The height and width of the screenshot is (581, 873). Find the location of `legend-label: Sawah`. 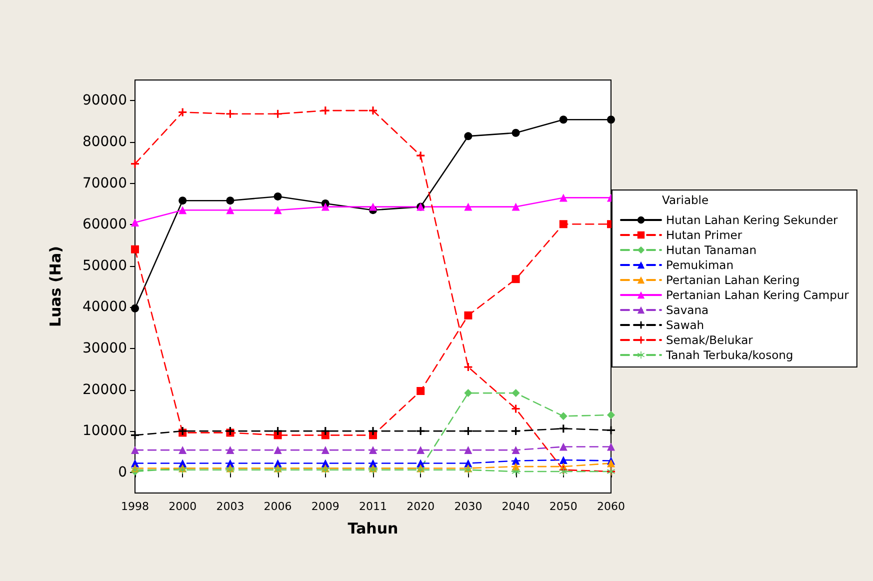

legend-label: Sawah is located at coordinates (685, 325).